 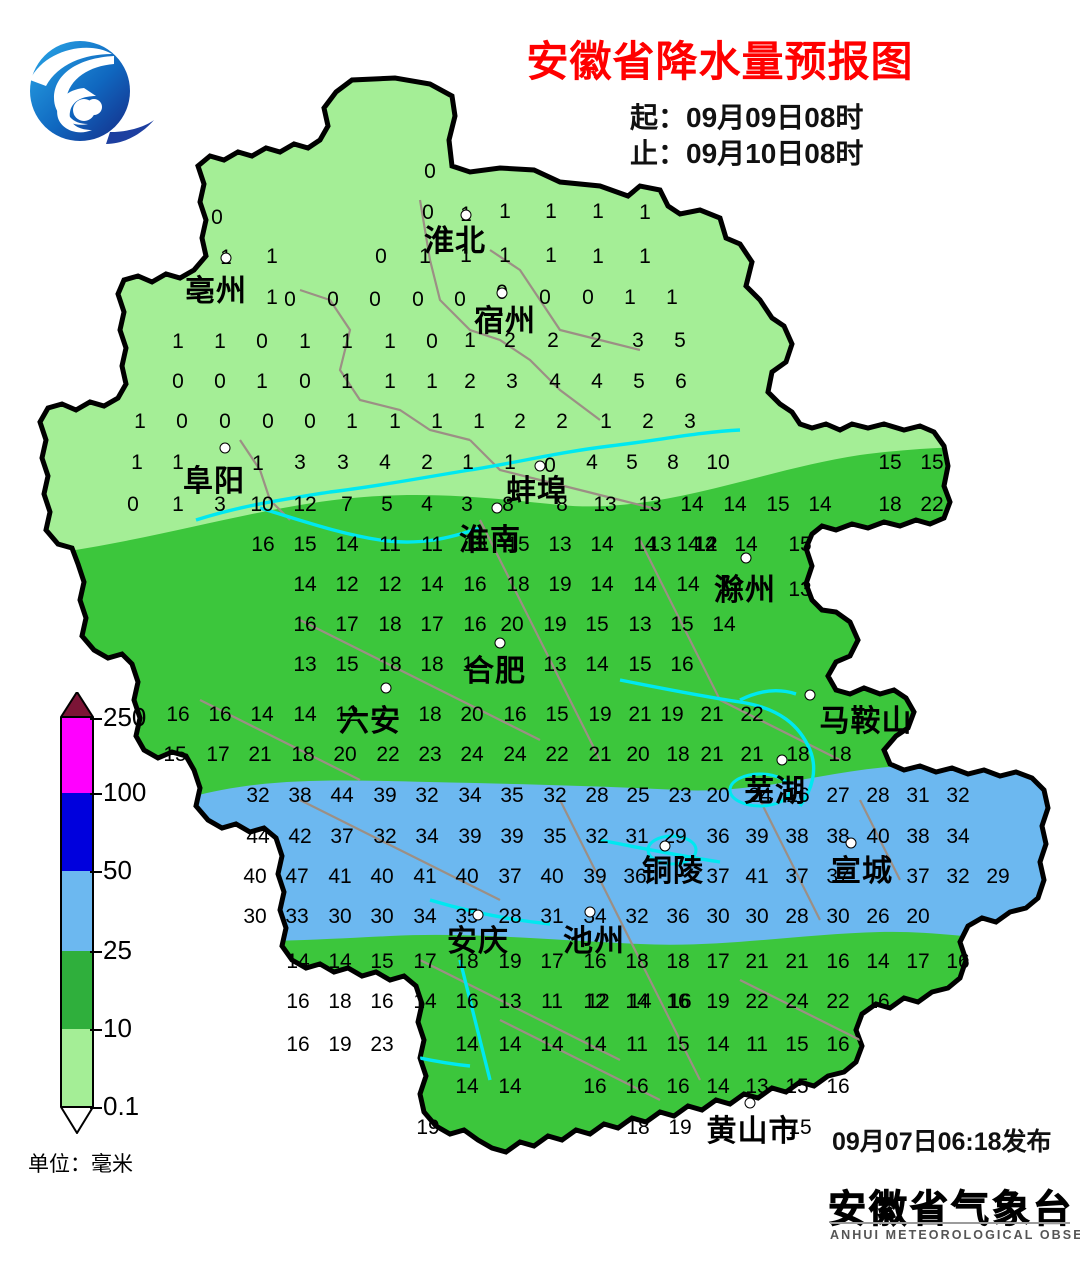 I want to click on city-label: 马鞍山, so click(x=866, y=721).